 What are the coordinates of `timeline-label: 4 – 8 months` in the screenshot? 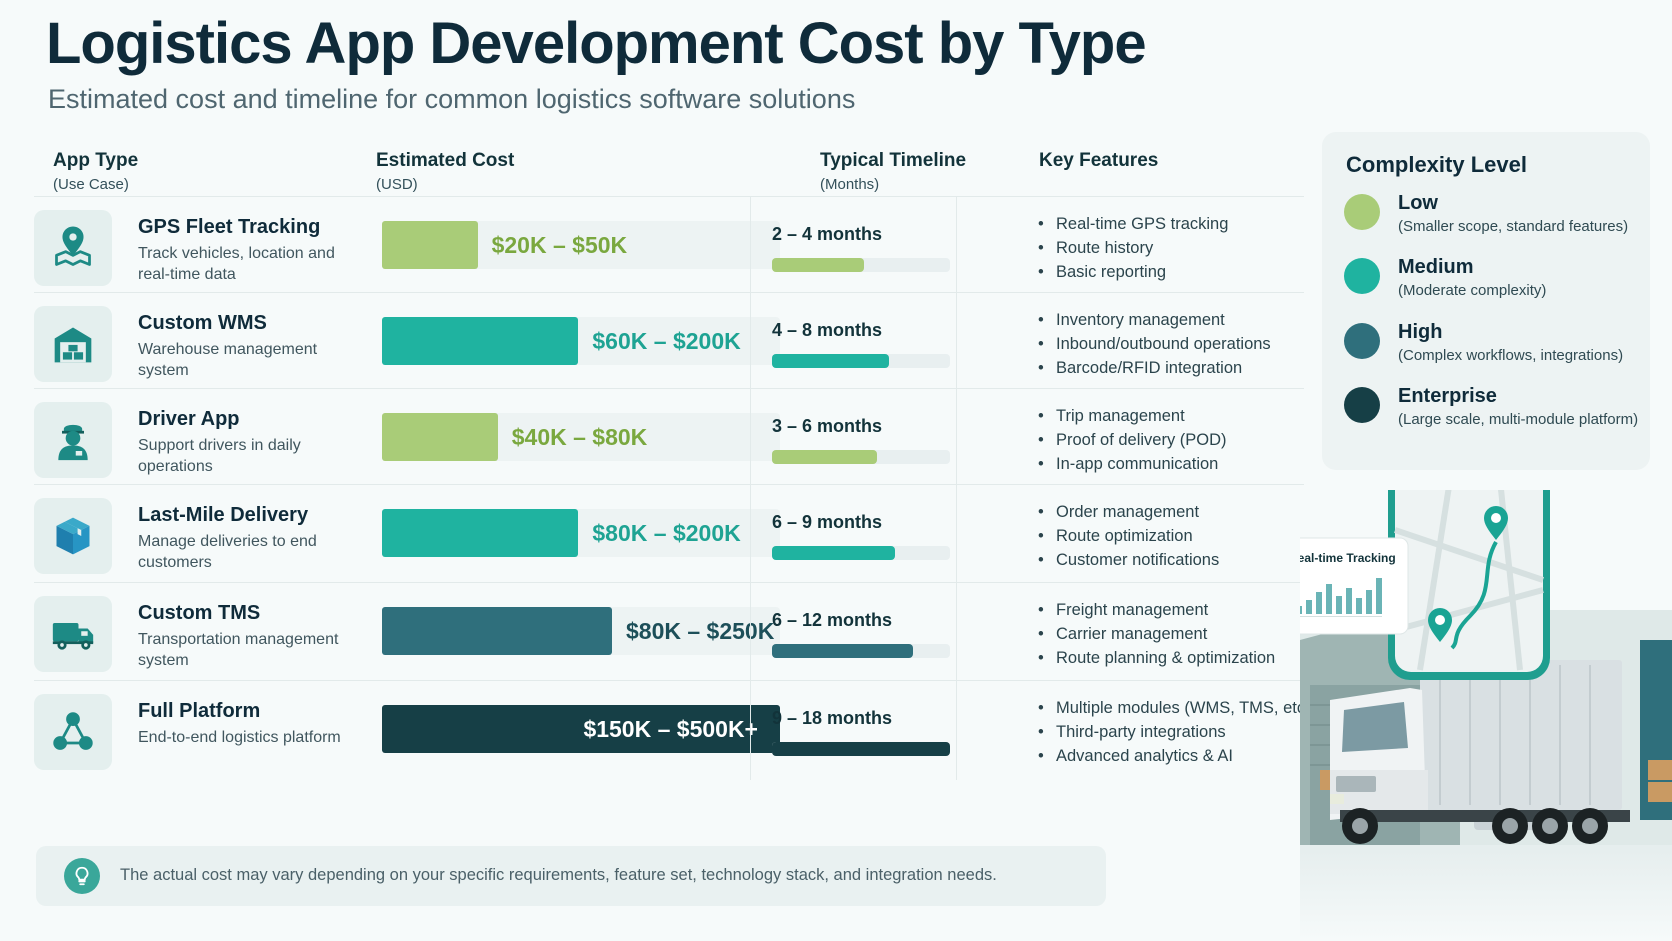 It's located at (827, 330).